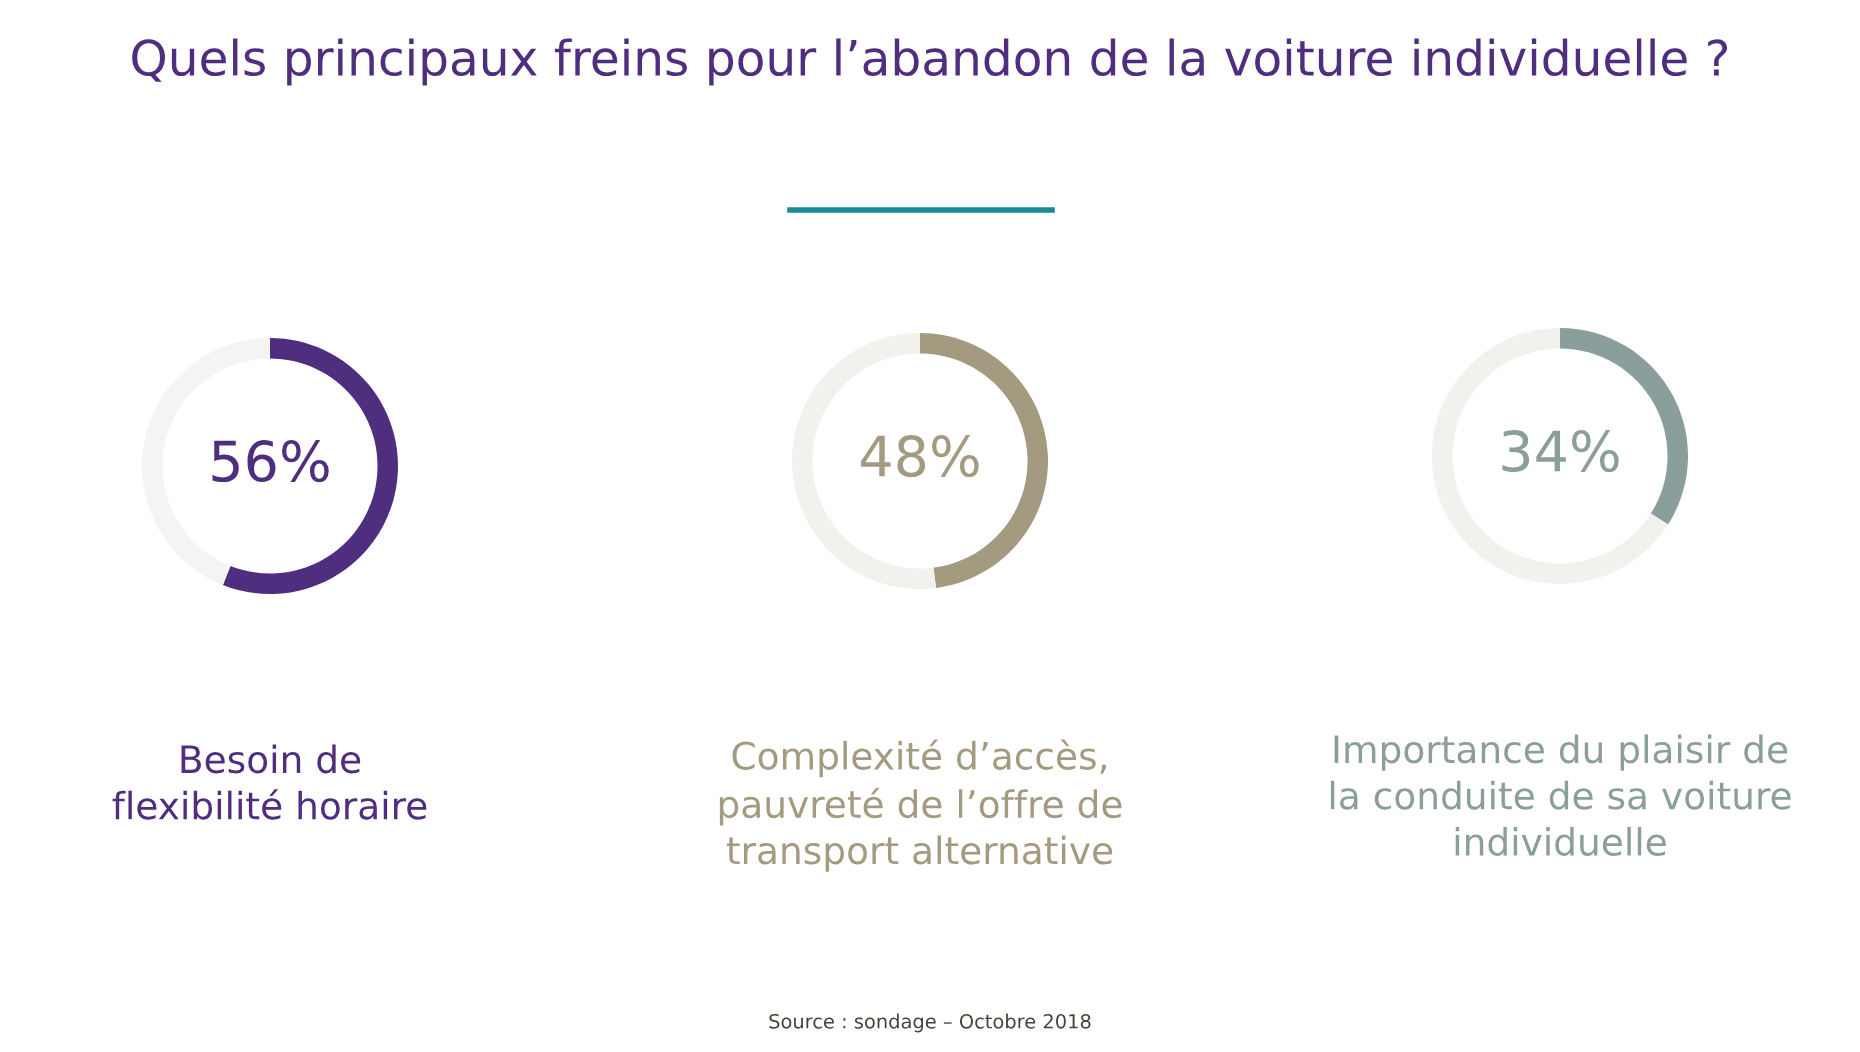  I want to click on text: Complexité d’accès, pauvreté de l’offre de transport alternative, so click(920, 805).